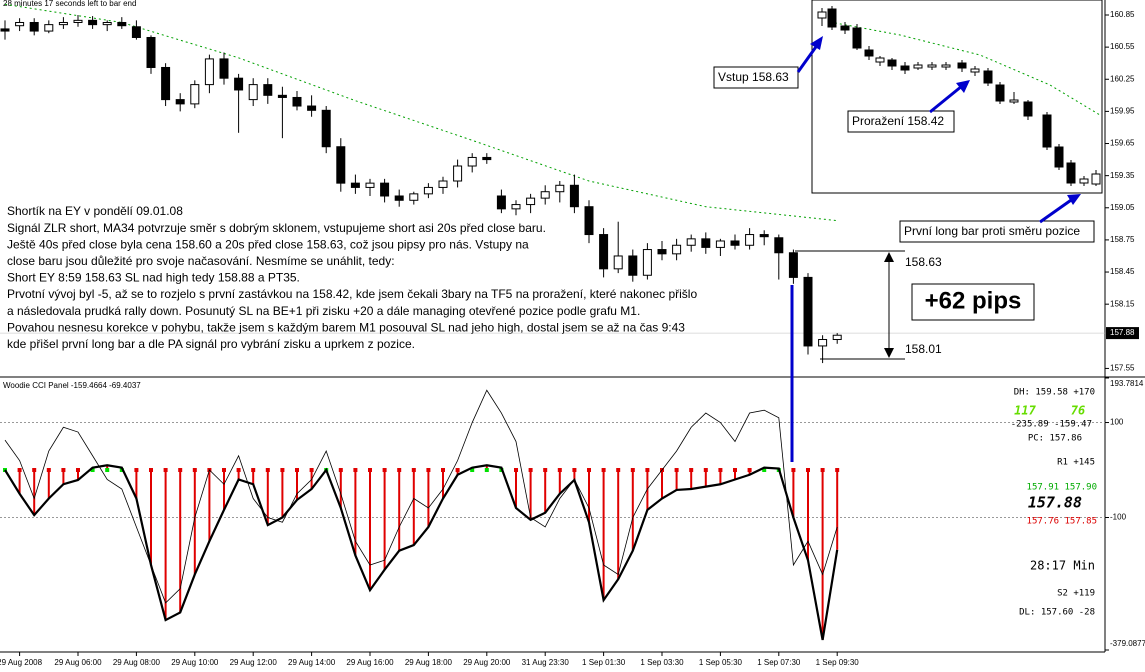 This screenshot has height=672, width=1145. Describe the element at coordinates (546, 662) in the screenshot. I see `x-tick-label: 31 Aug 23:30` at that location.